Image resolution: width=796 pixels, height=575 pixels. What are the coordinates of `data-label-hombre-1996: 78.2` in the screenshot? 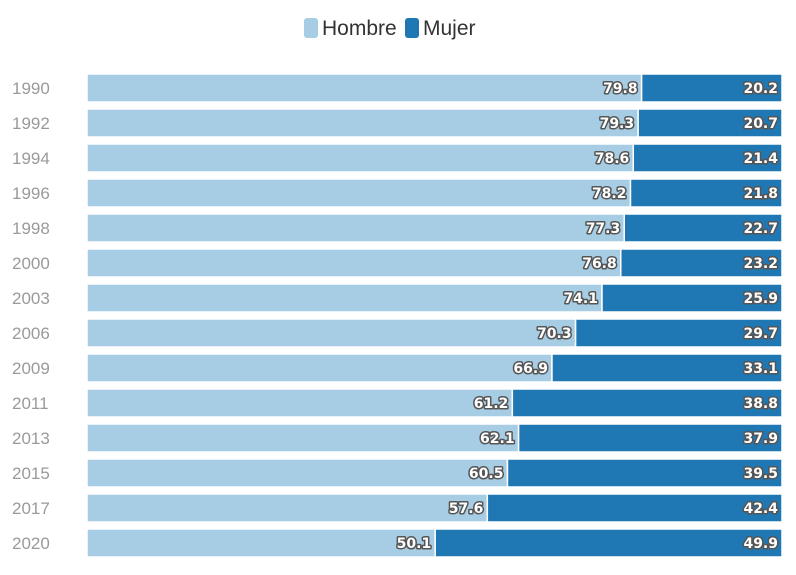 It's located at (609, 194).